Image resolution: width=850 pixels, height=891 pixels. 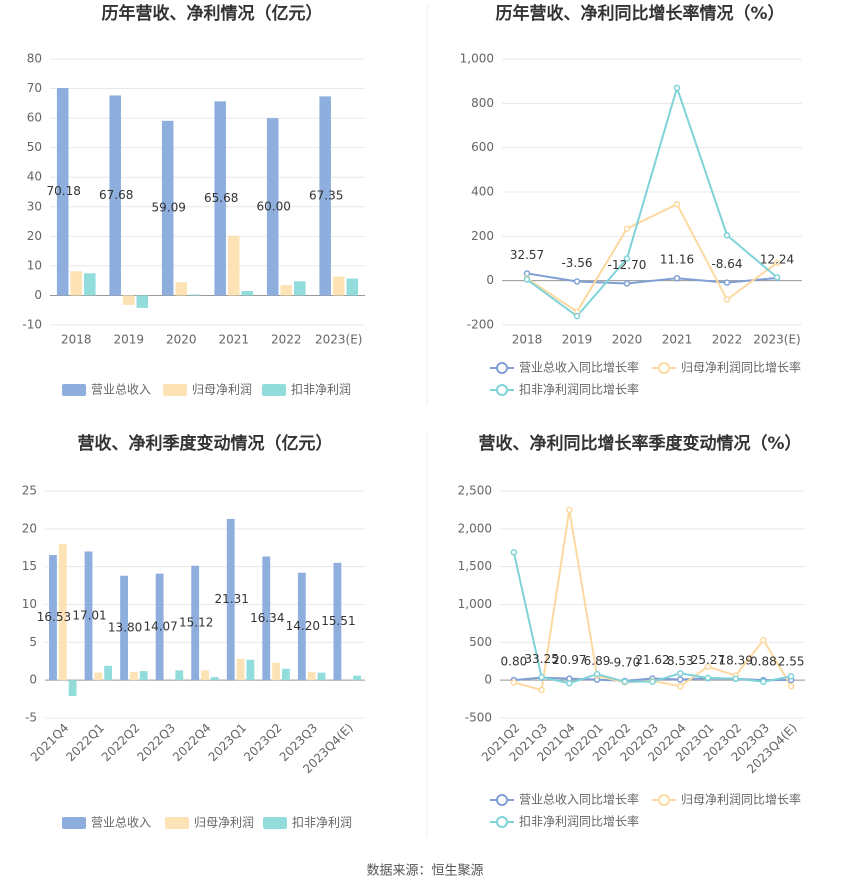 What do you see at coordinates (85, 743) in the screenshot?
I see `x-tick-label: 2022Q1` at bounding box center [85, 743].